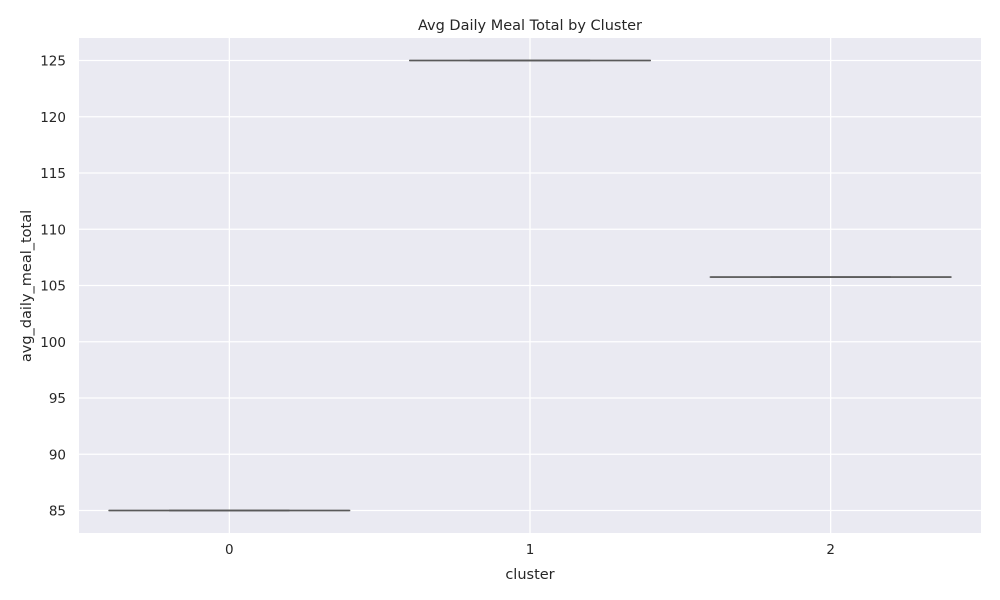  Describe the element at coordinates (57, 399) in the screenshot. I see `y-tick-label: 95` at that location.